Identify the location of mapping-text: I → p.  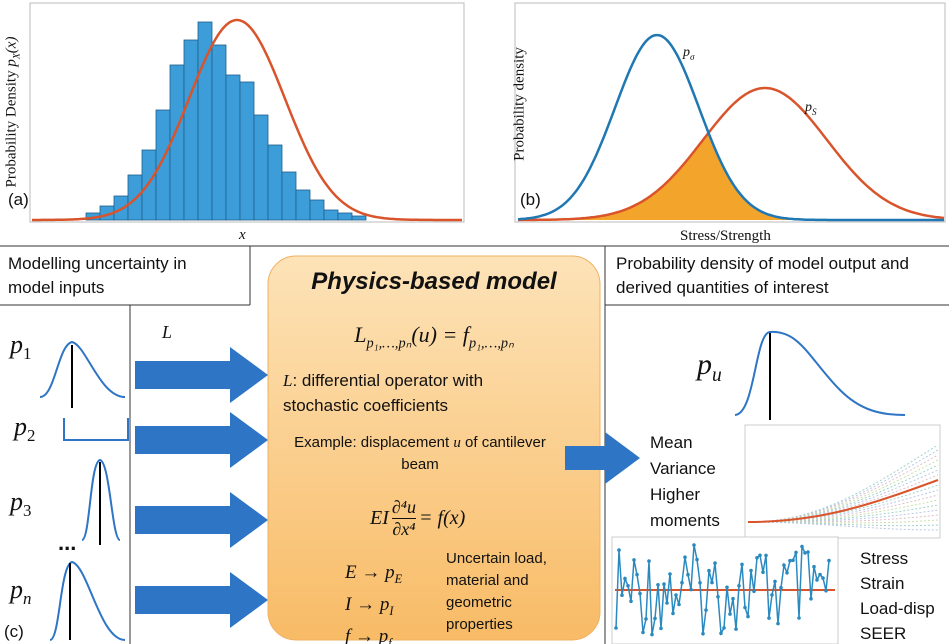
(367, 604).